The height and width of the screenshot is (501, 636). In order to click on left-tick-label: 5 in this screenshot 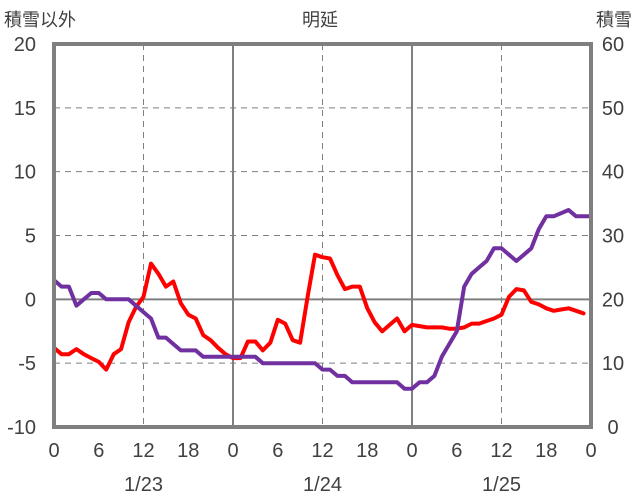, I will do `click(30, 237)`.